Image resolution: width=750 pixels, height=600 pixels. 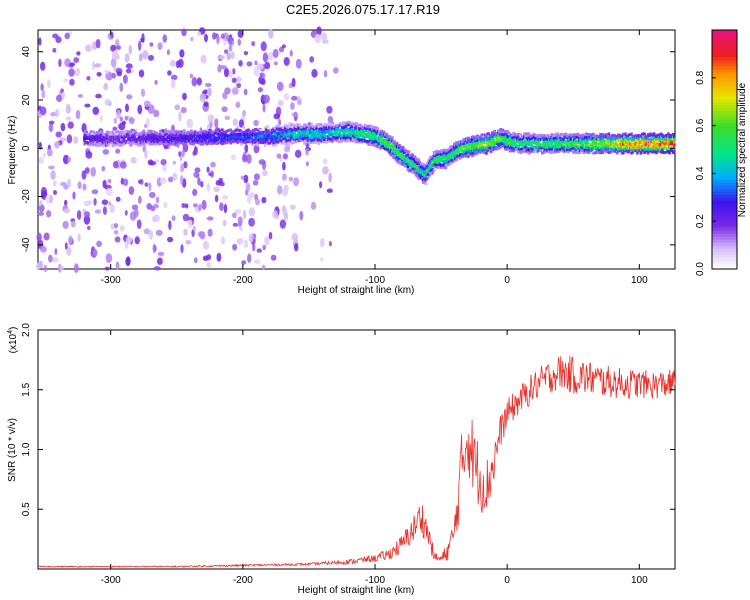 What do you see at coordinates (742, 149) in the screenshot?
I see `colorbar-label: Normalized spectral amplitude` at bounding box center [742, 149].